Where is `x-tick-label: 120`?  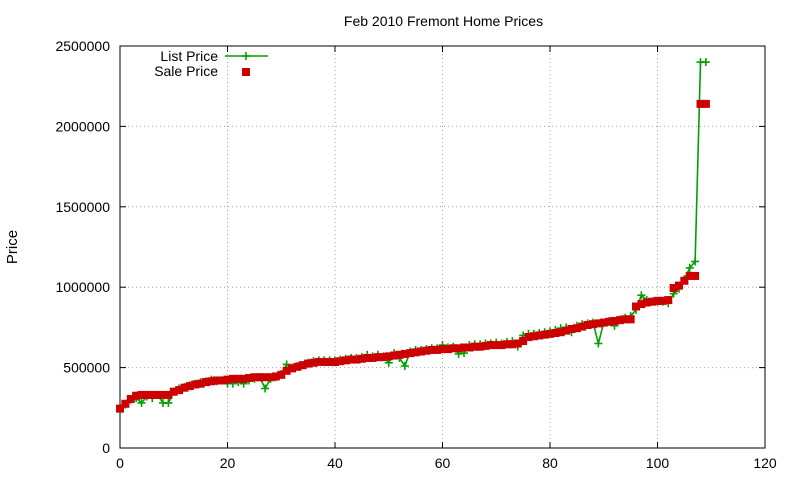
x-tick-label: 120 is located at coordinates (765, 463).